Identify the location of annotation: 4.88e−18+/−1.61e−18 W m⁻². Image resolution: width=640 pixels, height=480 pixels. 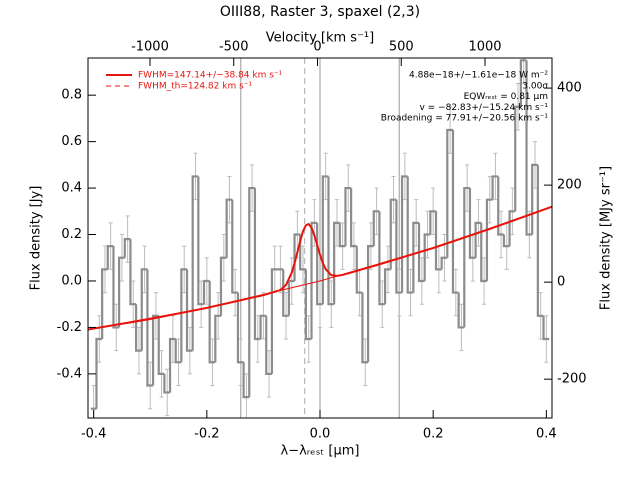
(478, 76).